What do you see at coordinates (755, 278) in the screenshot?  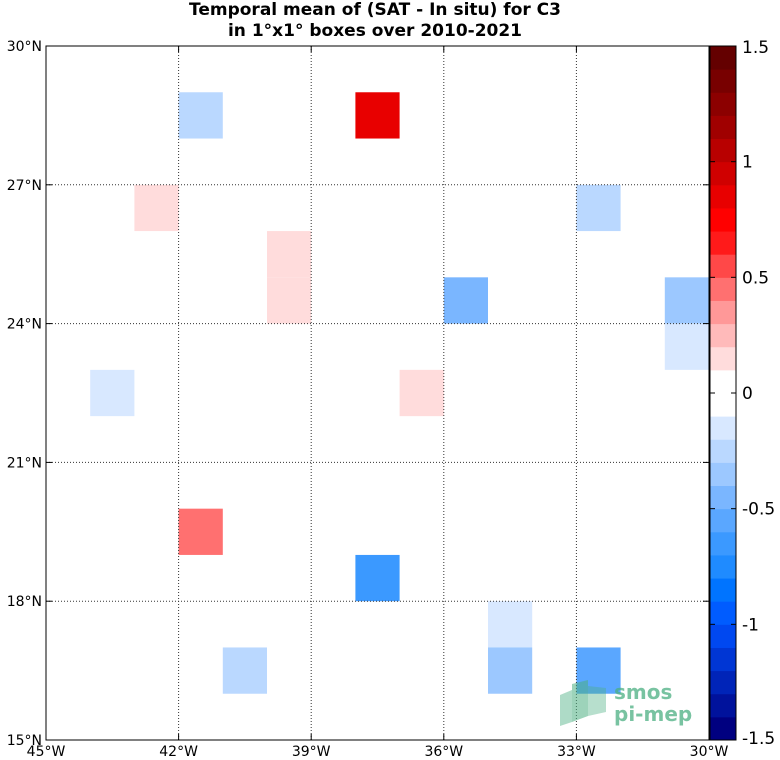 I see `colorbar-tick-label: 0.5` at bounding box center [755, 278].